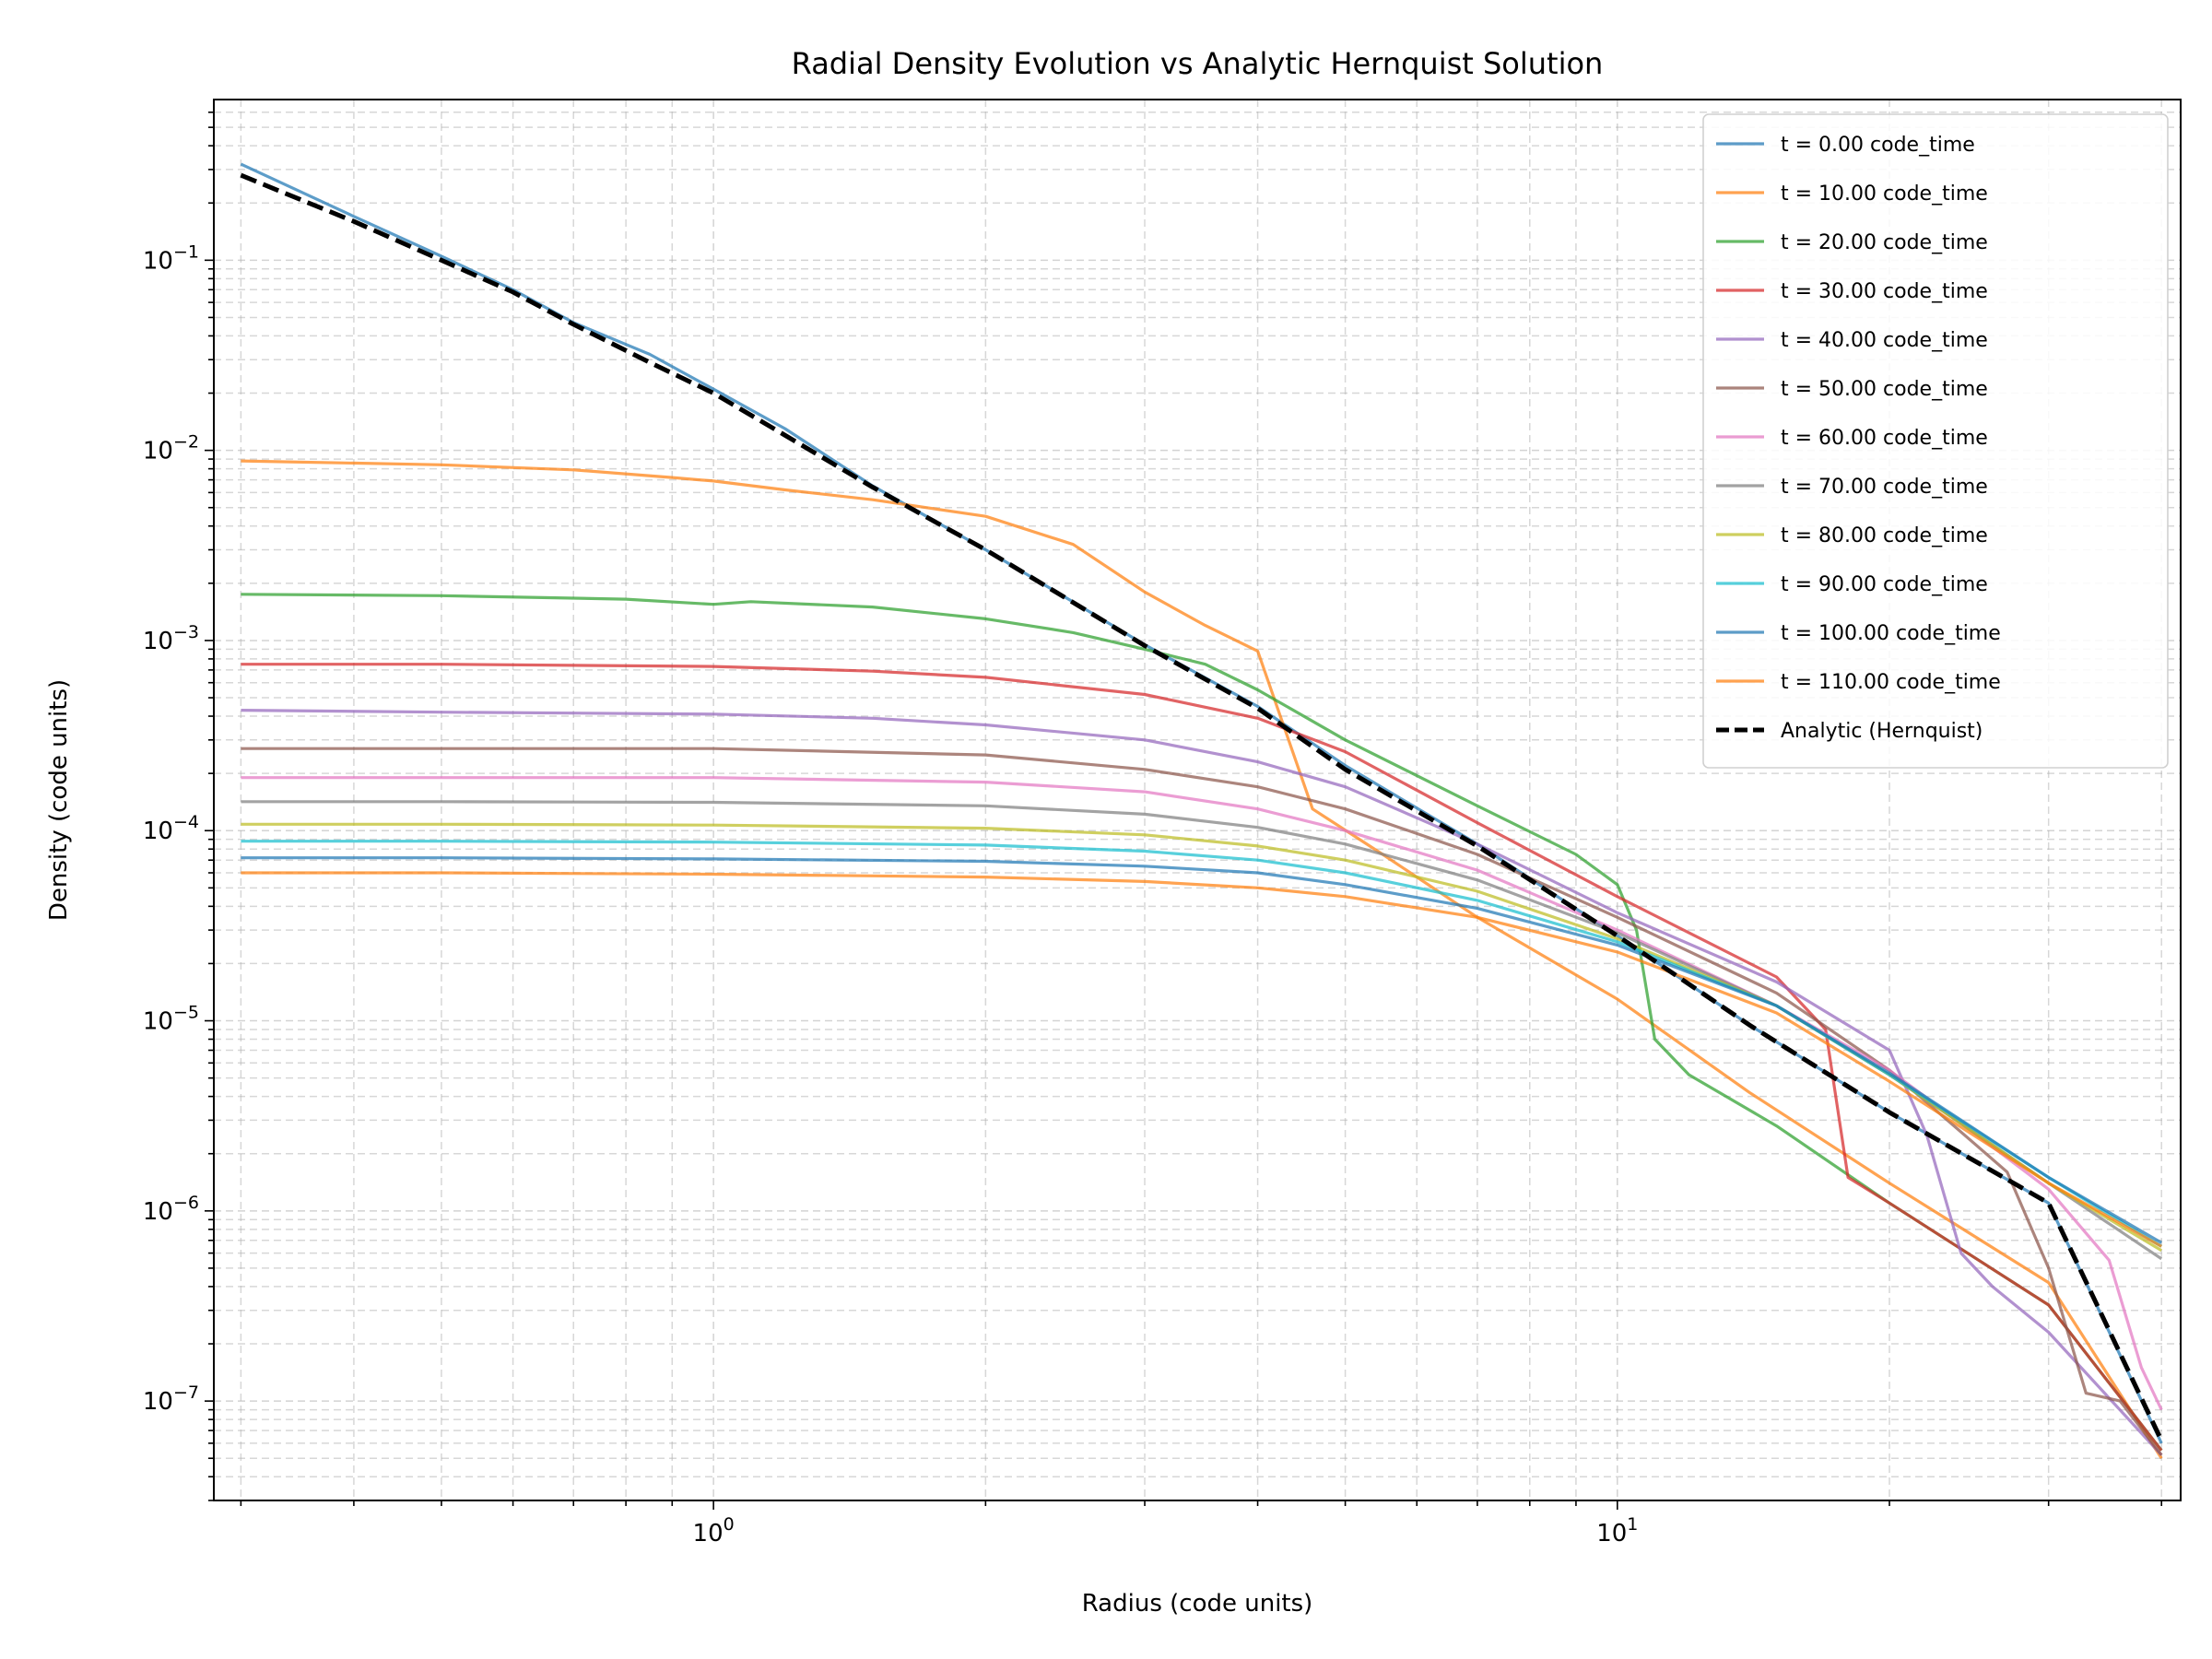 The image size is (2212, 1659). What do you see at coordinates (1884, 584) in the screenshot?
I see `legend-label: t = 90.00 code_time` at bounding box center [1884, 584].